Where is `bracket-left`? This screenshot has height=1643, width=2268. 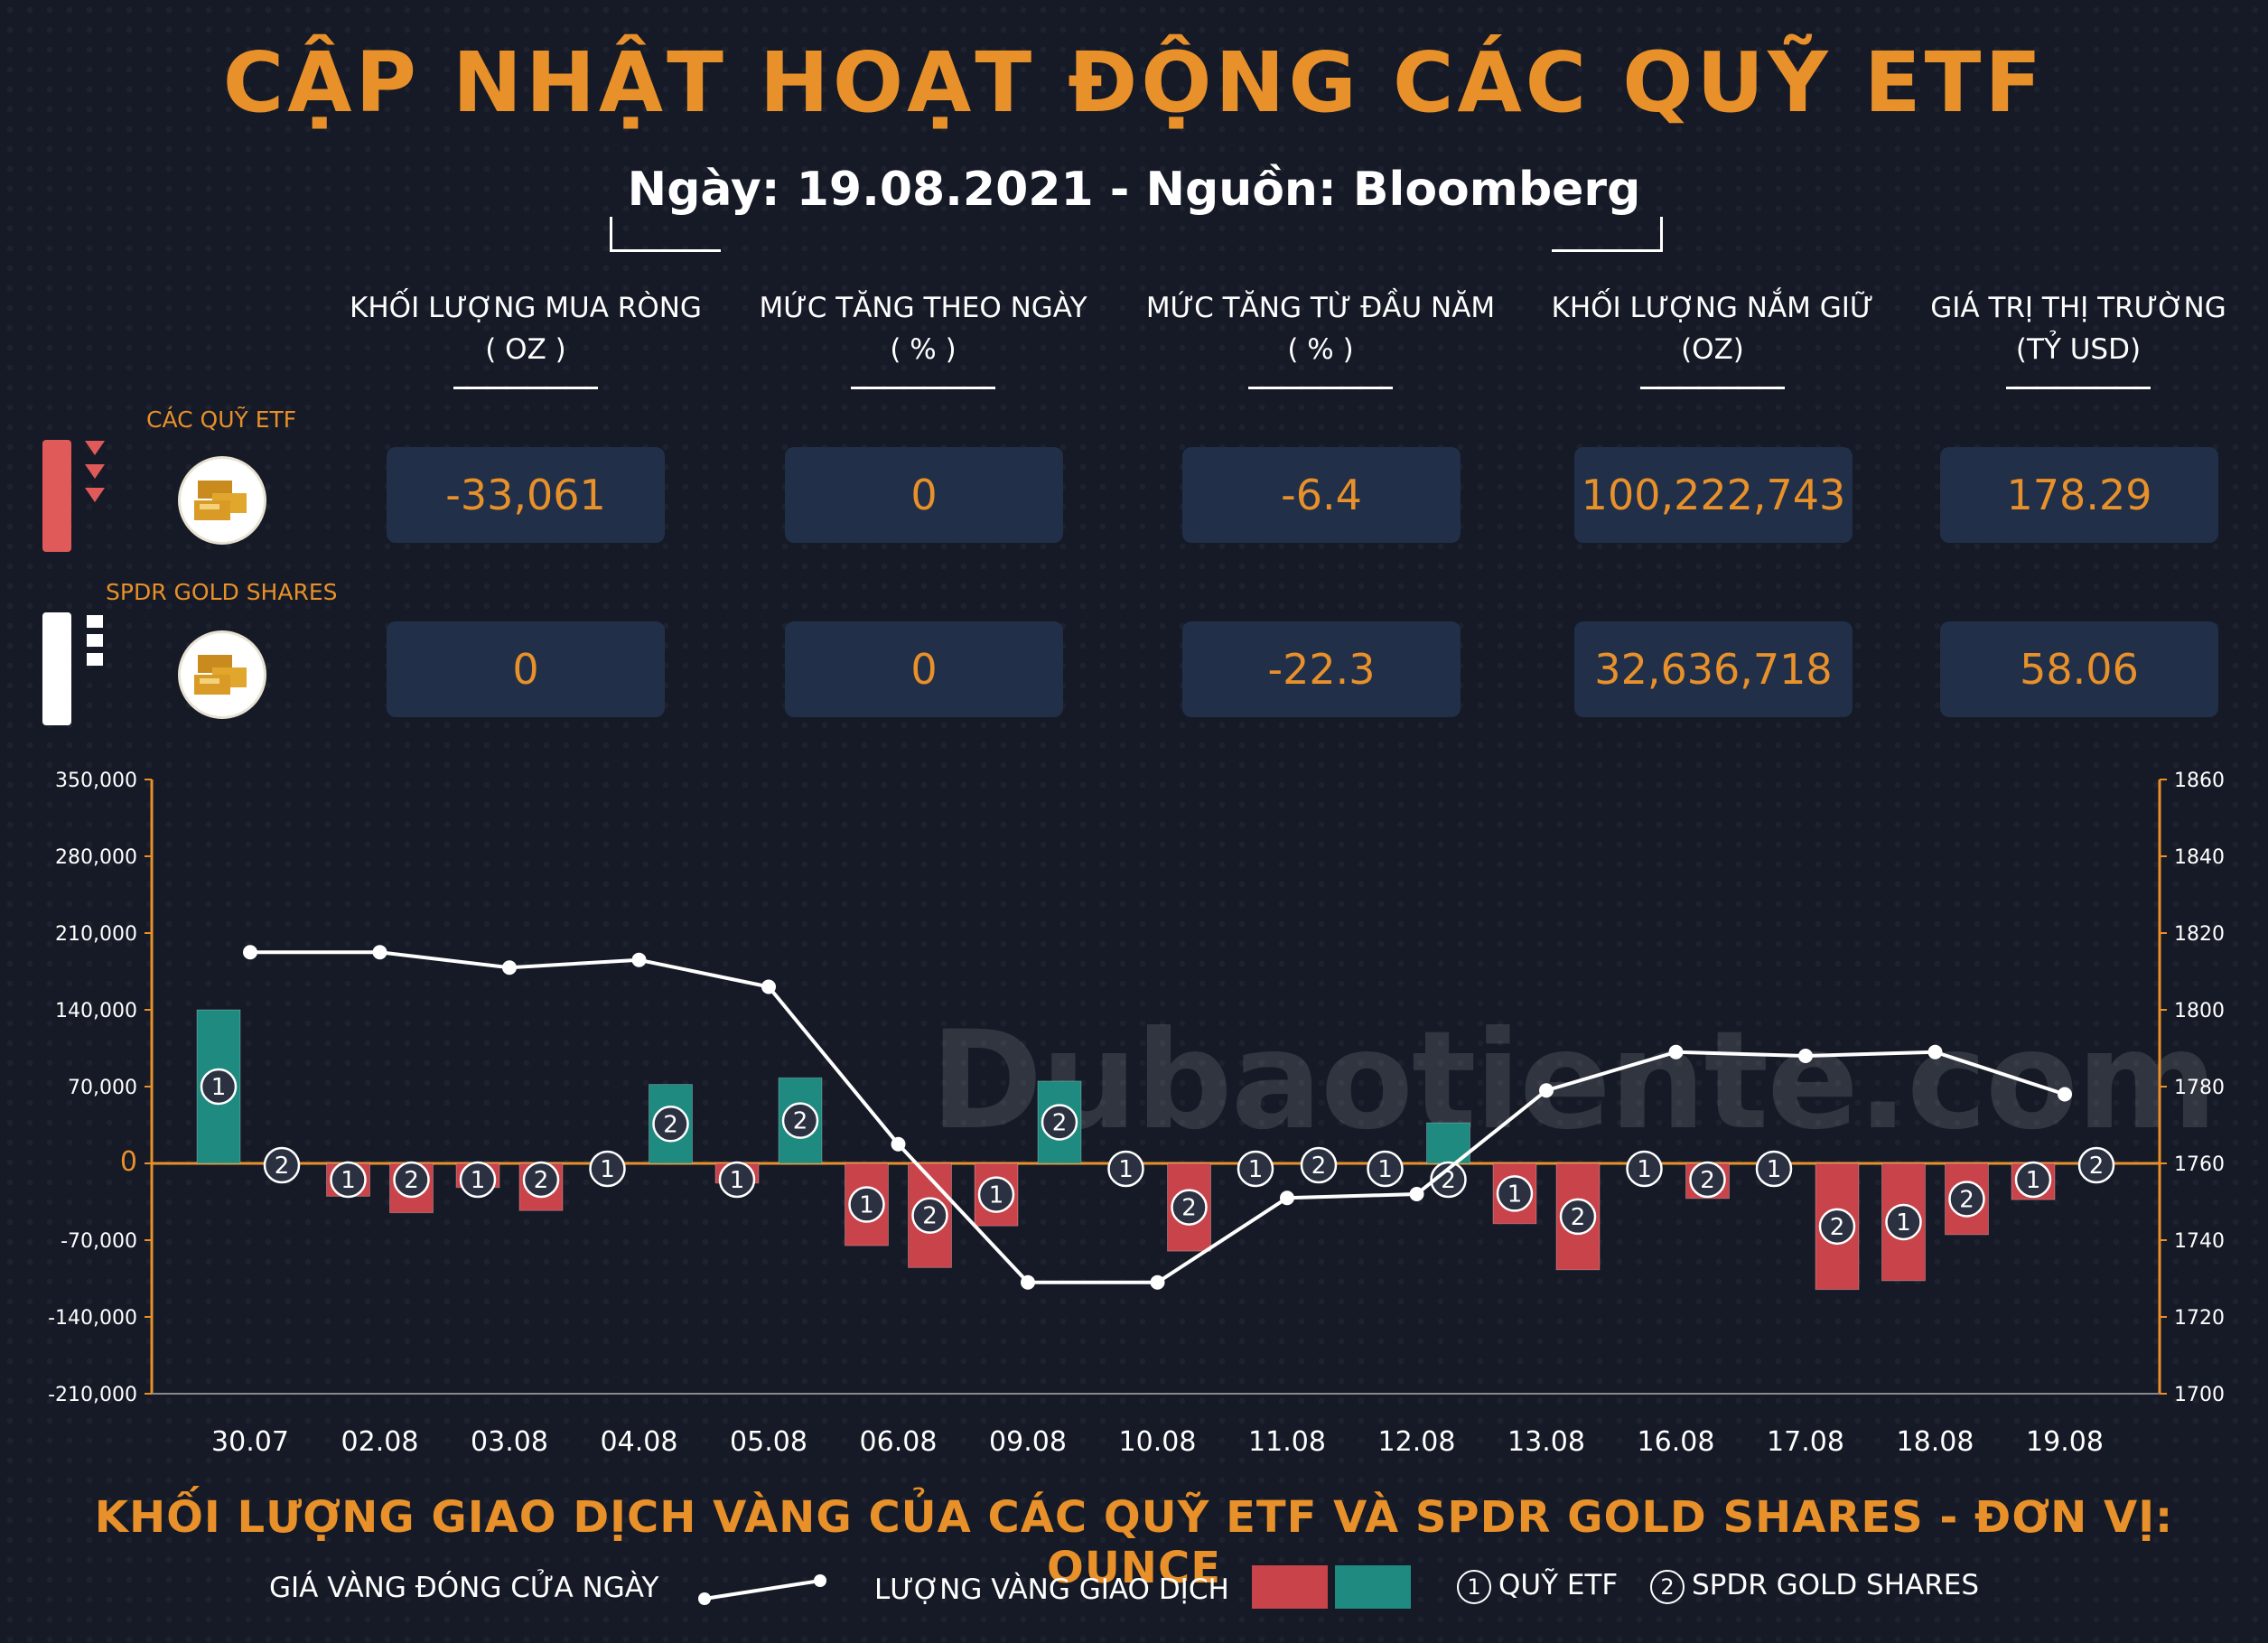
bracket-left is located at coordinates (665, 235).